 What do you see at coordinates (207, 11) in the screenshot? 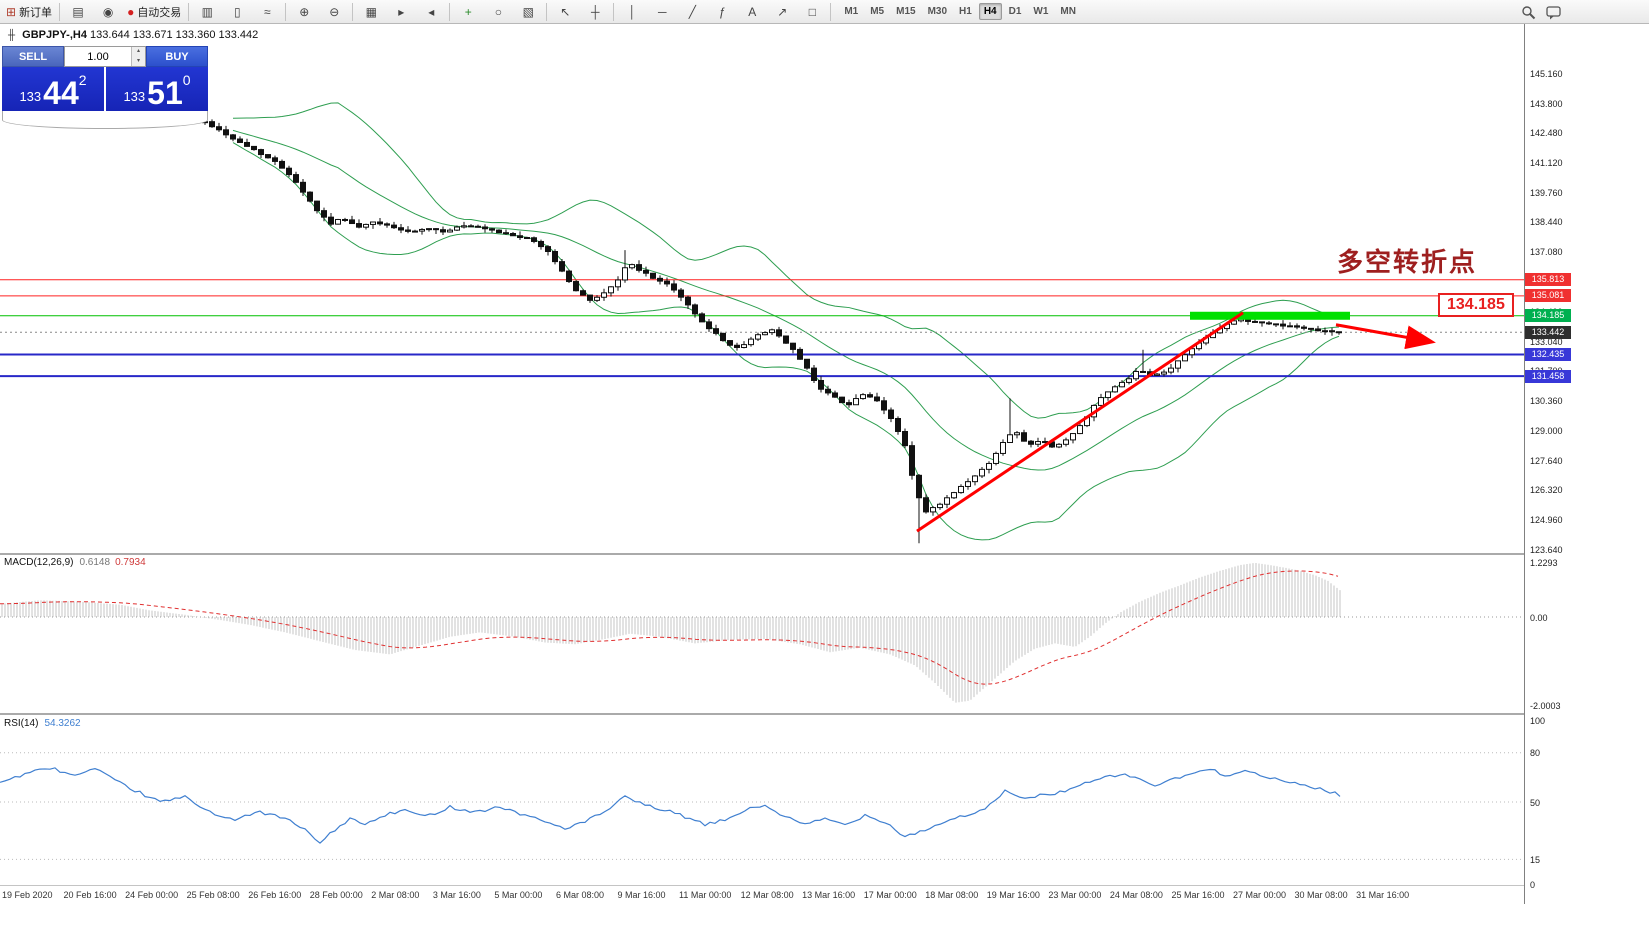
I see `bar-chart-button: ▥` at bounding box center [207, 11].